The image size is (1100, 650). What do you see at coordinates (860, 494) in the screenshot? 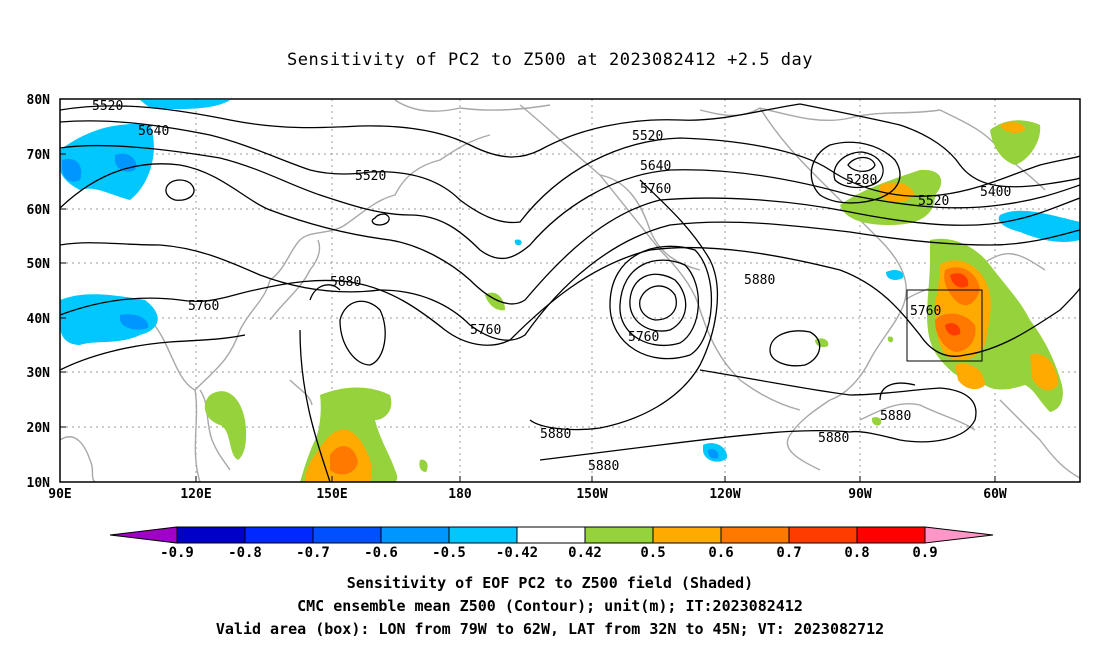
I see `lon-label: 90W` at bounding box center [860, 494].